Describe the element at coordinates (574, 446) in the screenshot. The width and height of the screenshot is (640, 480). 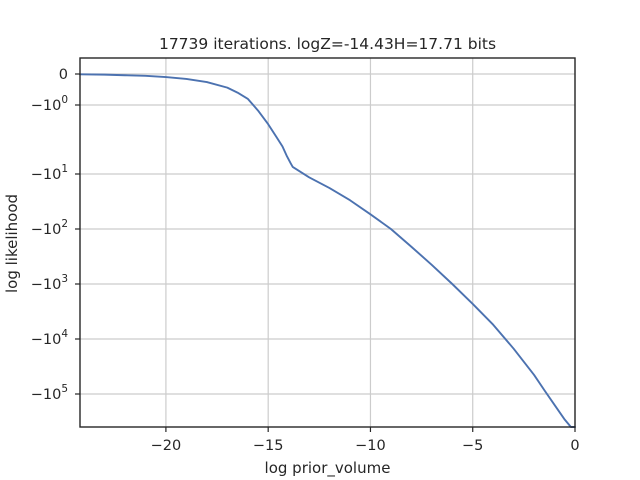
I see `x-tick-label: 0` at that location.